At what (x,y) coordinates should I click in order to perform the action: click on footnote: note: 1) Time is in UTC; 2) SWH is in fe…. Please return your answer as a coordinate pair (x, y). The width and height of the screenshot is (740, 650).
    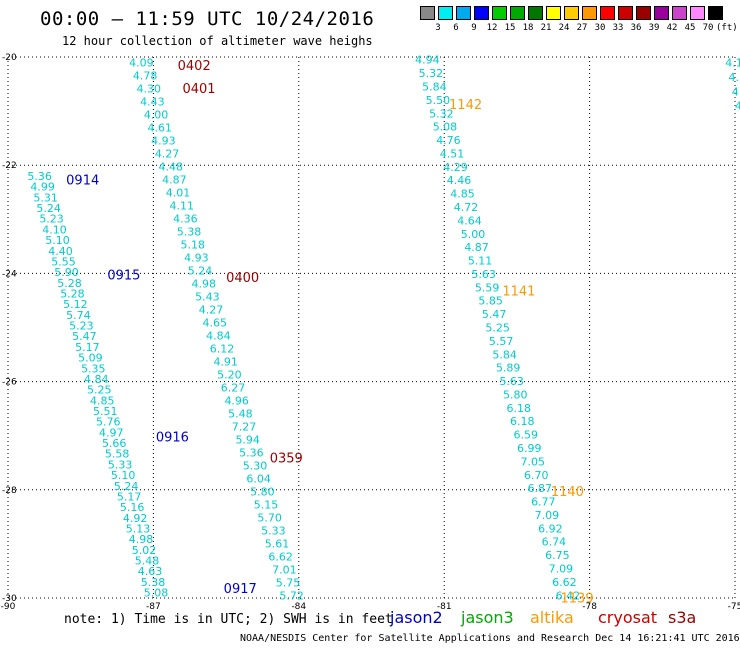
    Looking at the image, I should click on (228, 619).